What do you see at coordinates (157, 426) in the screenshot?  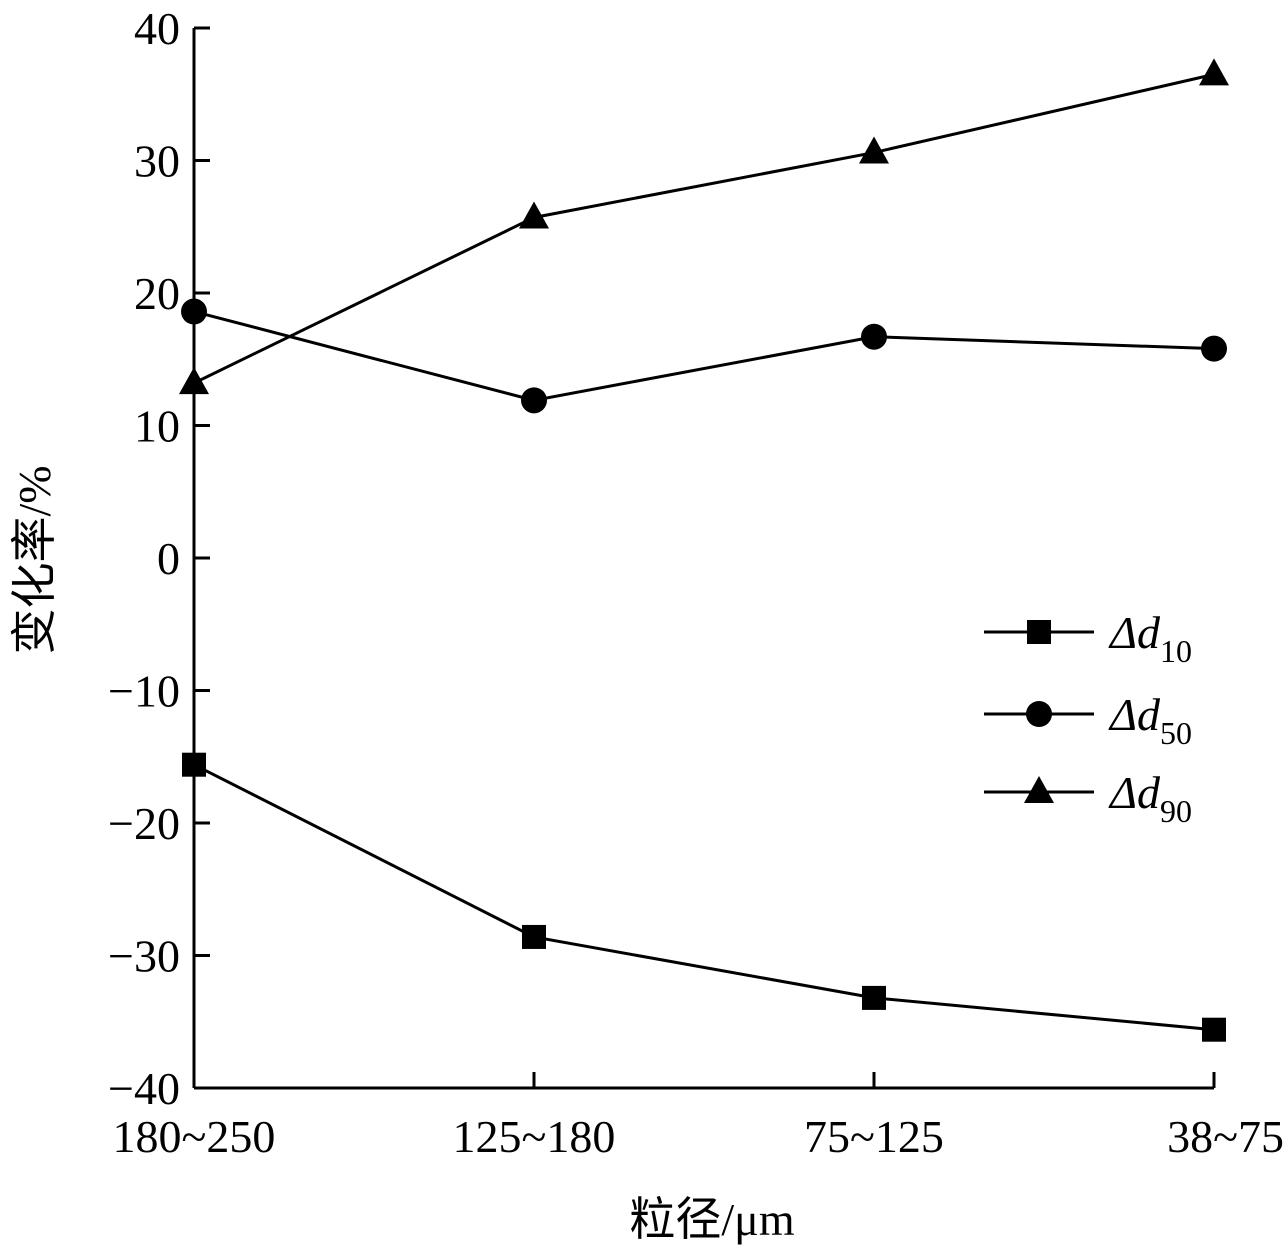 I see `y-tick-label: 10` at bounding box center [157, 426].